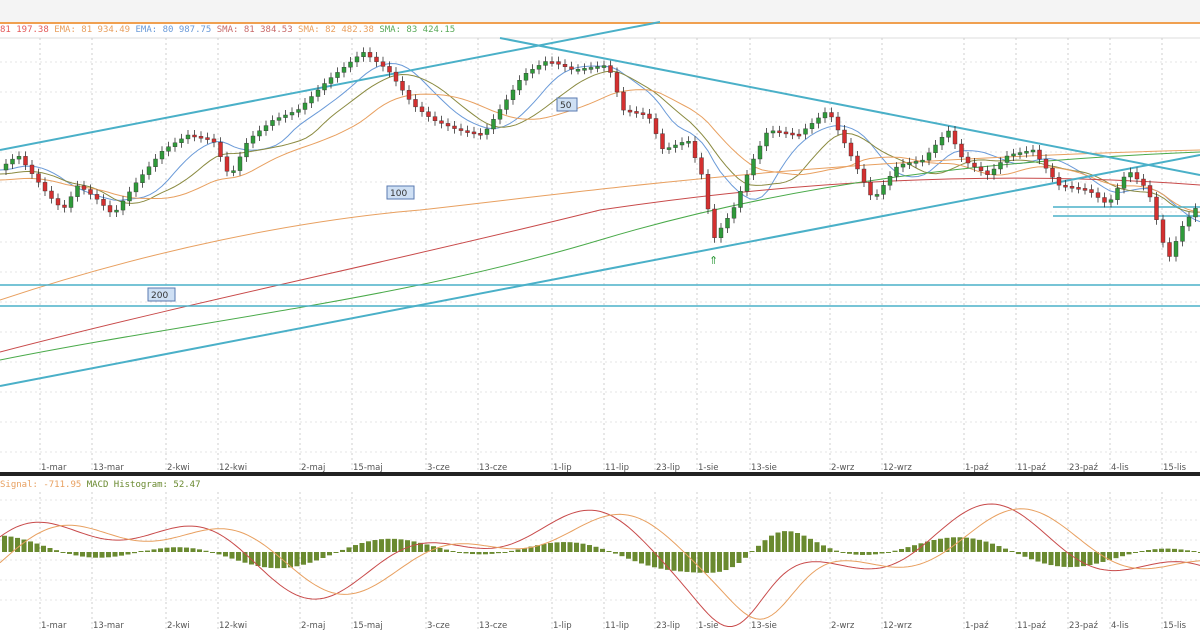 The height and width of the screenshot is (630, 1200). What do you see at coordinates (24, 30) in the screenshot?
I see `legend-close: 81 197.38` at bounding box center [24, 30].